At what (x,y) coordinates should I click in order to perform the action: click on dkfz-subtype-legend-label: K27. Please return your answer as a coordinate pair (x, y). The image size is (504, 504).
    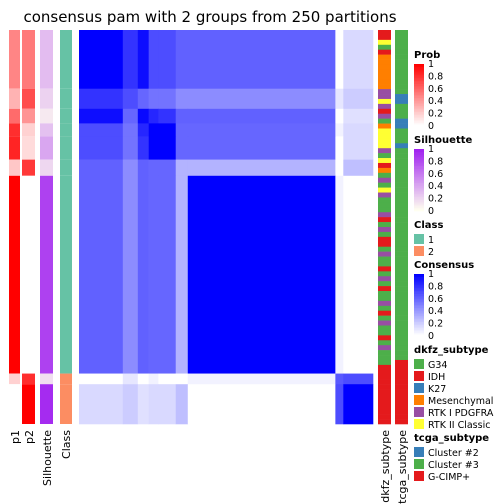
    Looking at the image, I should click on (437, 389).